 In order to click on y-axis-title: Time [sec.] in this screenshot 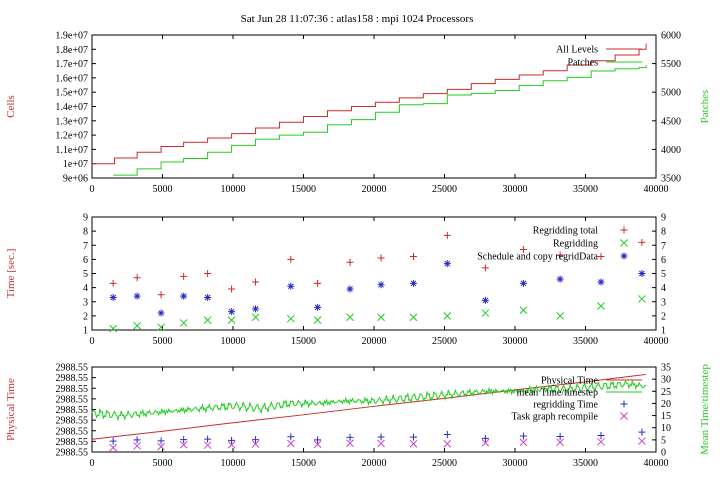, I will do `click(11, 274)`.